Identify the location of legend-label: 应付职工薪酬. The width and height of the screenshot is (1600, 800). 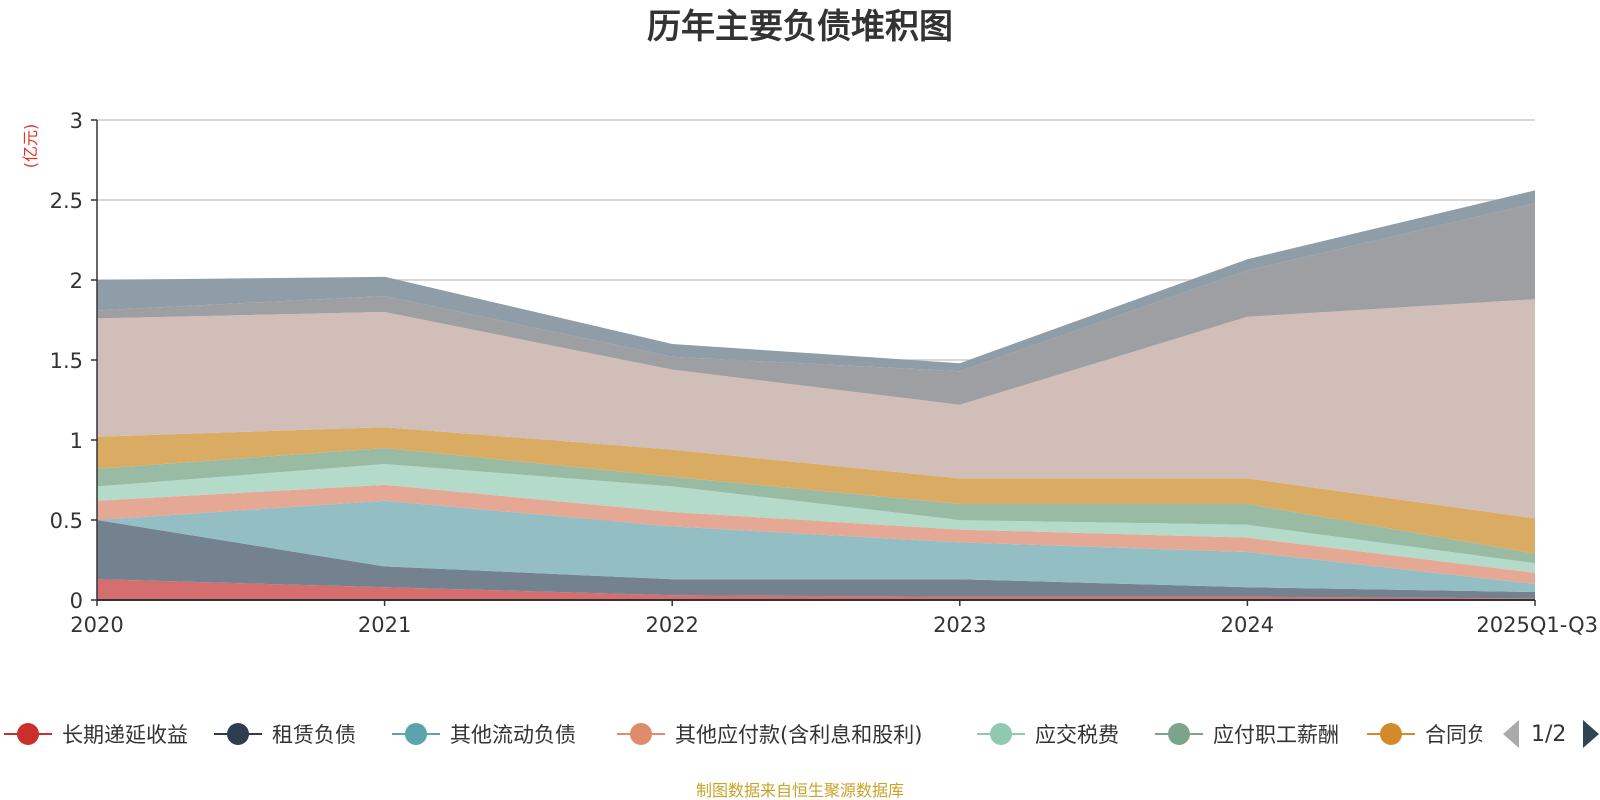
(1276, 735).